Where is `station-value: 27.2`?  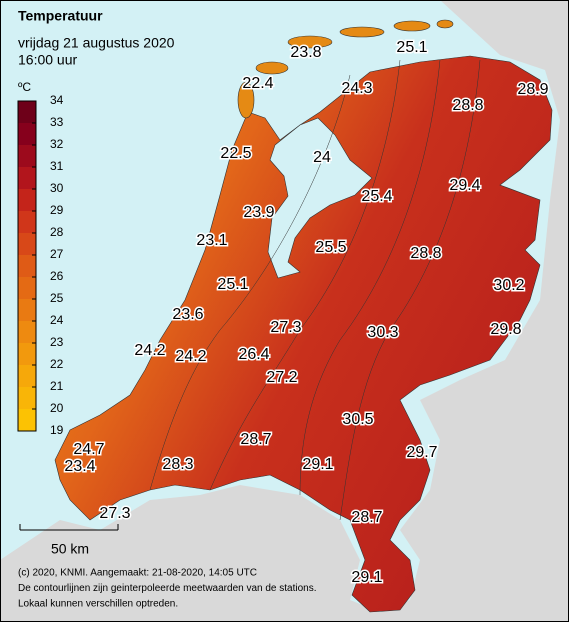
station-value: 27.2 is located at coordinates (281, 377).